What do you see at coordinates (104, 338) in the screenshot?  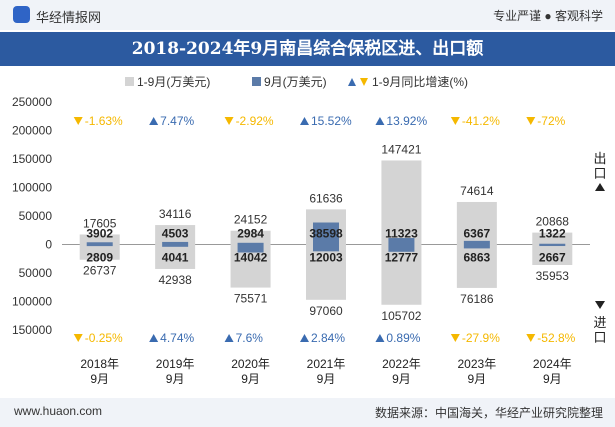 I see `growth-rate-import: -0.25%` at bounding box center [104, 338].